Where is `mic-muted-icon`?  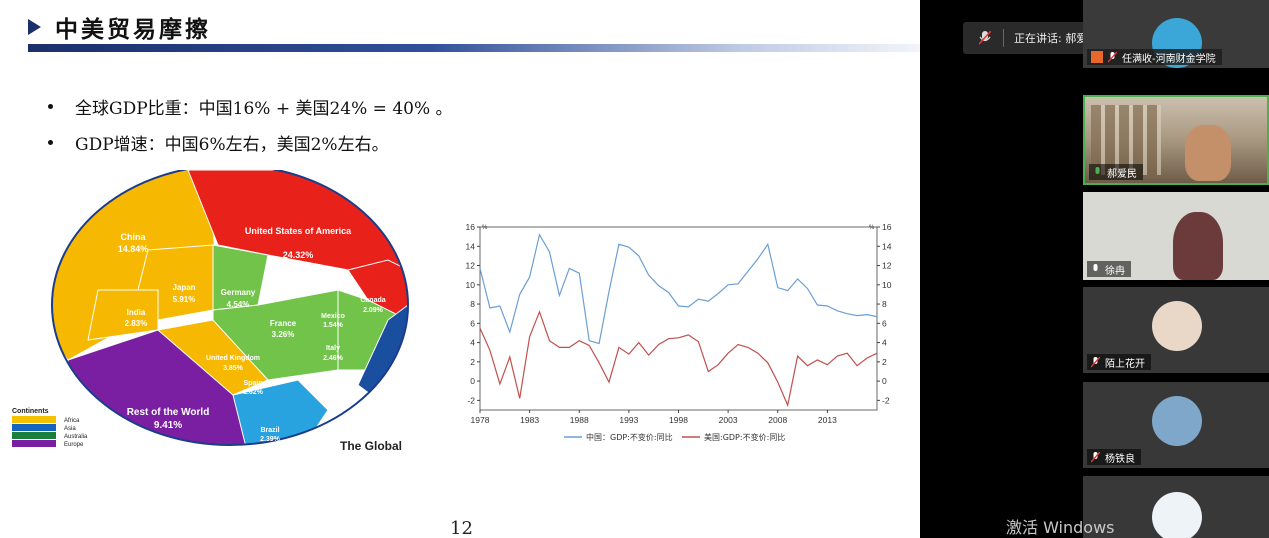 mic-muted-icon is located at coordinates (985, 38).